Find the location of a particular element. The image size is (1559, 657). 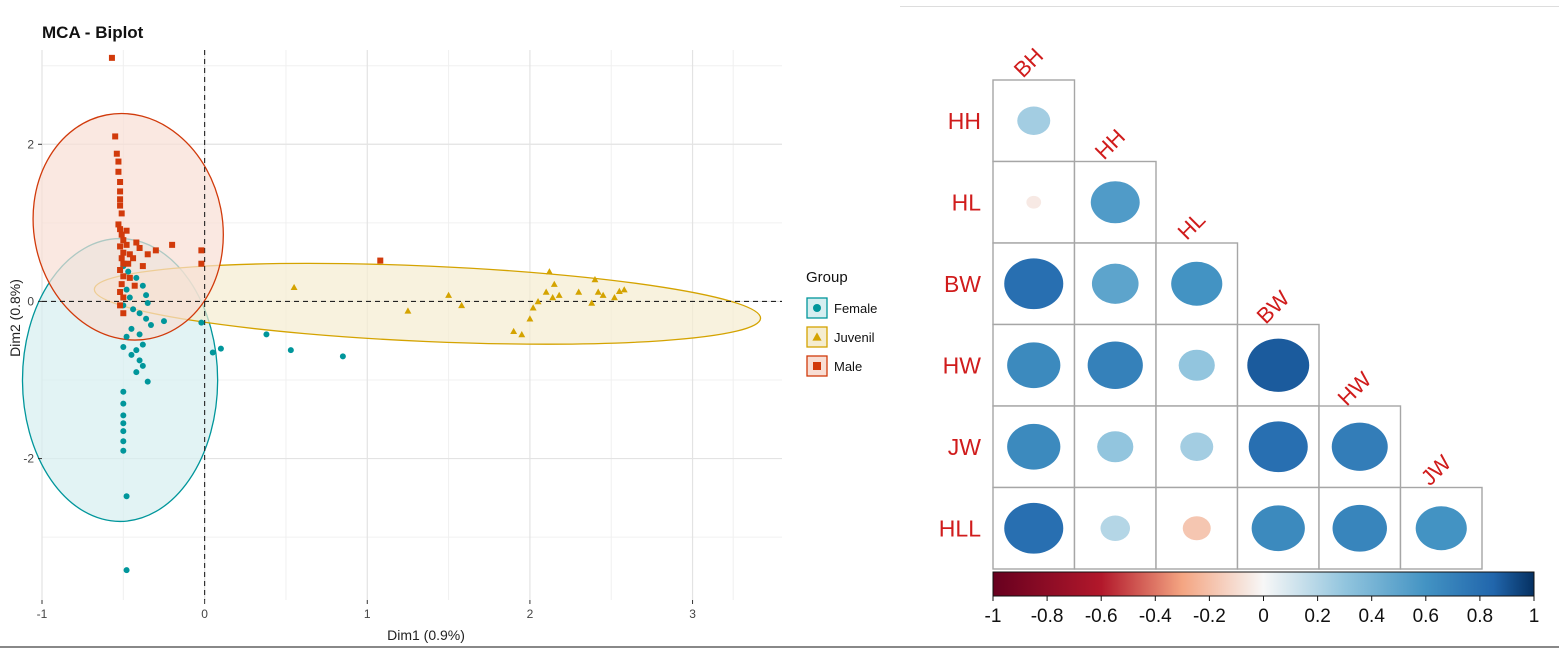

colorbar is located at coordinates (1263, 584).